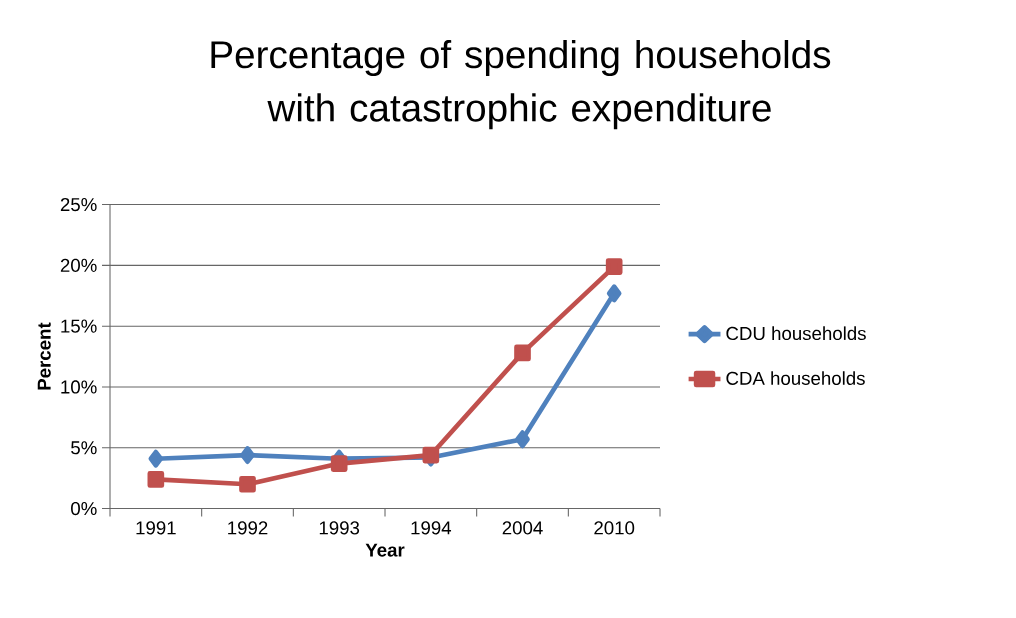 This screenshot has width=1016, height=618. Describe the element at coordinates (84, 448) in the screenshot. I see `y-tick-label: 5%` at that location.